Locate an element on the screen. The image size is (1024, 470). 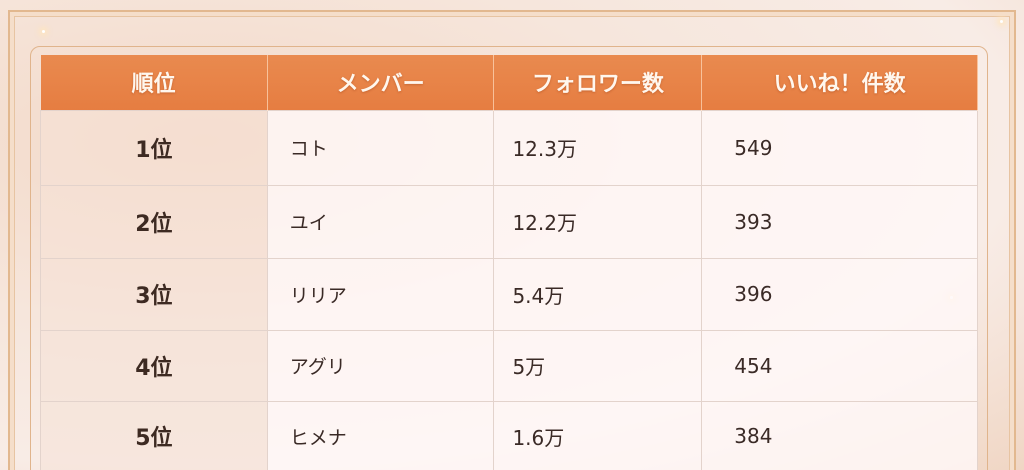
header-likes: いいね！件数 is located at coordinates (839, 82).